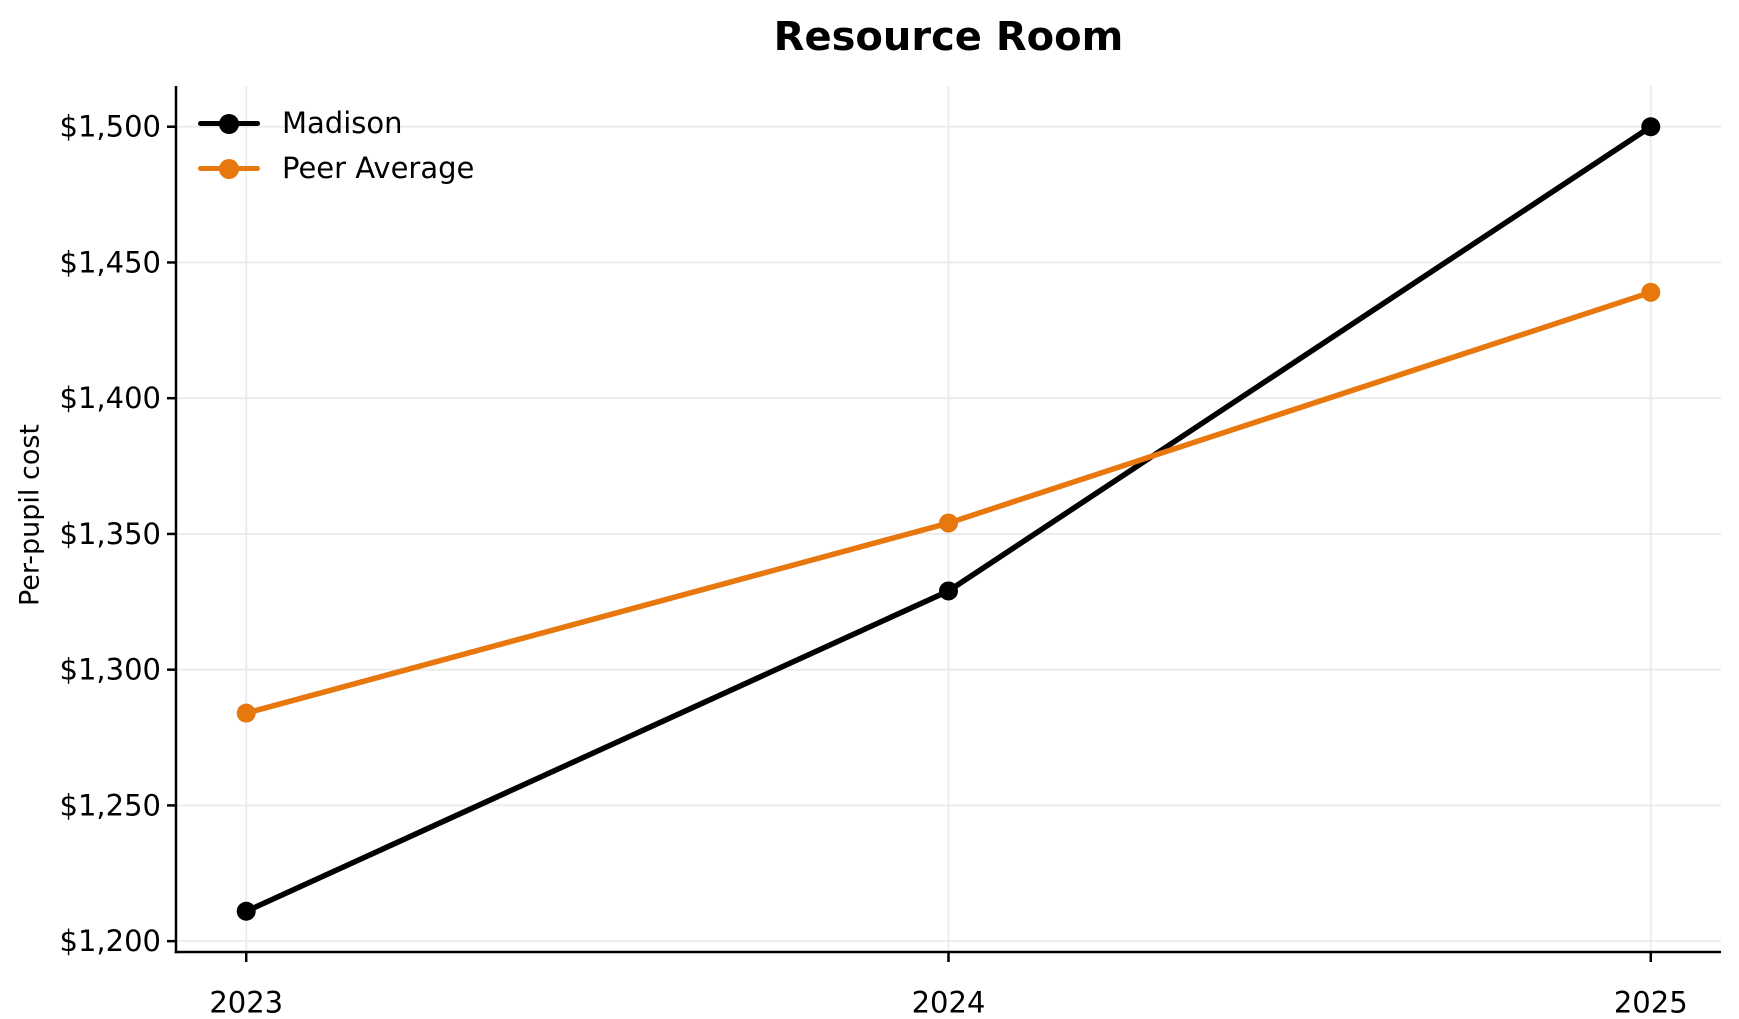 This screenshot has height=1019, width=1739. What do you see at coordinates (110, 534) in the screenshot?
I see `y-tick-label: $1,350` at bounding box center [110, 534].